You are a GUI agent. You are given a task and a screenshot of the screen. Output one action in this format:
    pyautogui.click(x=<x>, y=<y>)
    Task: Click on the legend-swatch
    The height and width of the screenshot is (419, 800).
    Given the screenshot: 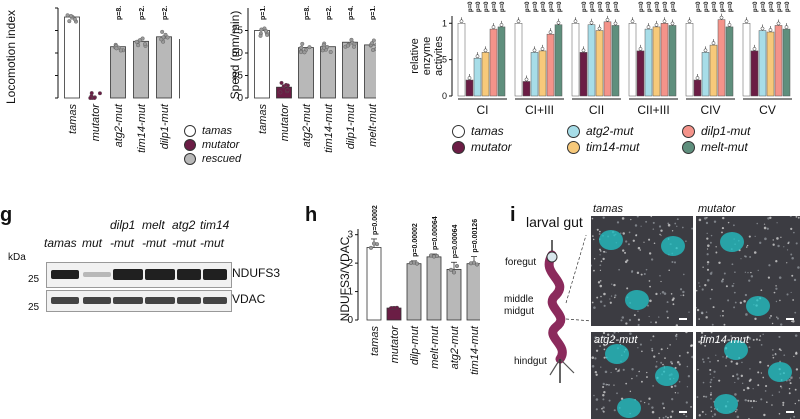 What is the action you would take?
    pyautogui.click(x=458, y=131)
    